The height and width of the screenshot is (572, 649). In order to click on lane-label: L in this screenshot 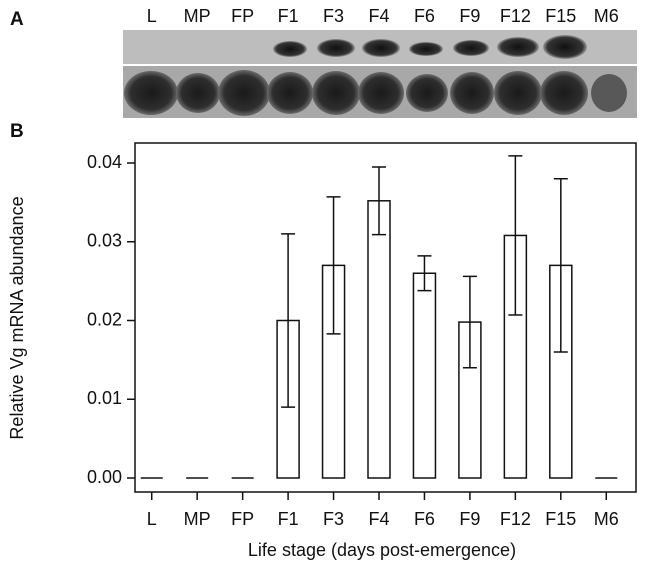, I will do `click(152, 16)`.